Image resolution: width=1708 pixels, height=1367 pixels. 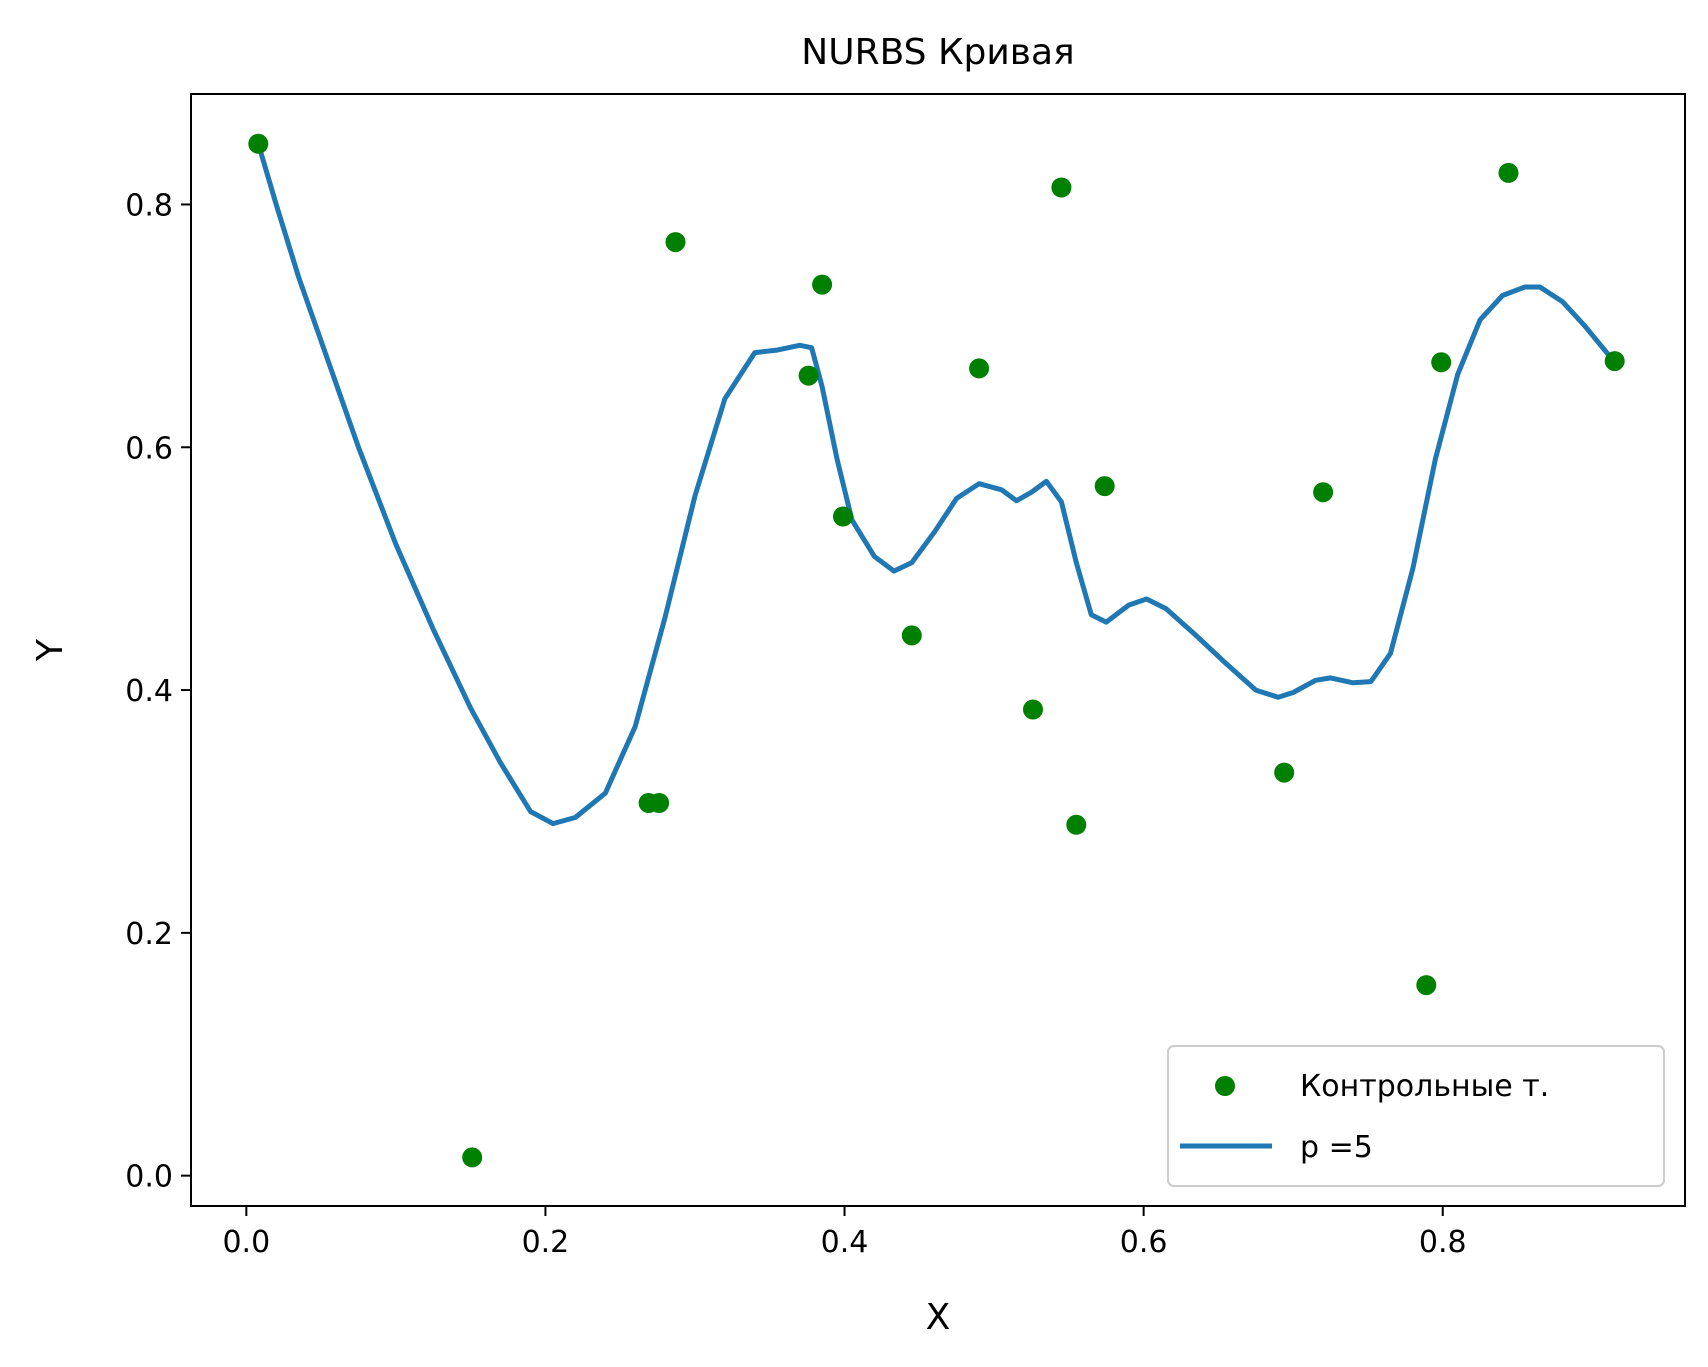 What do you see at coordinates (149, 1177) in the screenshot?
I see `y-tick-label: 0.0` at bounding box center [149, 1177].